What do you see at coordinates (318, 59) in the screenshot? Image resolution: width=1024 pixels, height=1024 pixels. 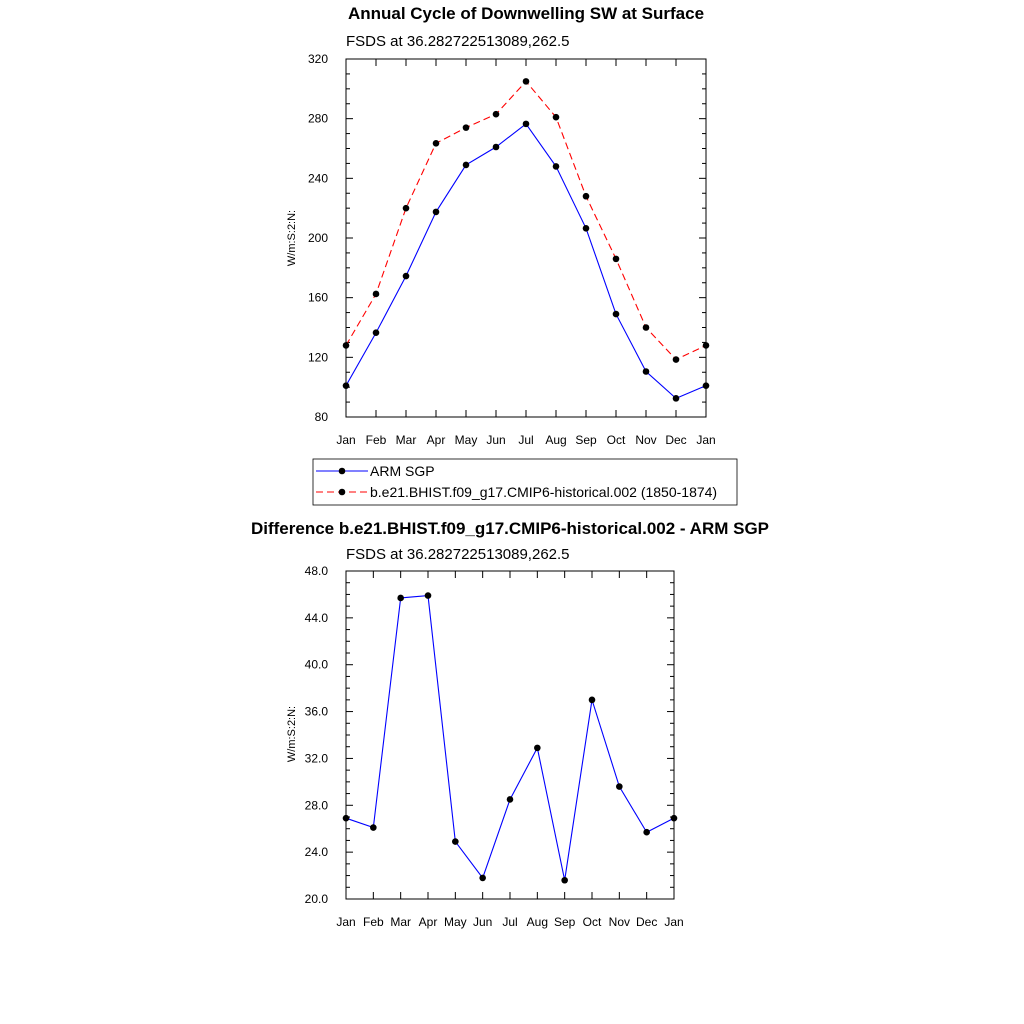 I see `y-tick-label: 320` at bounding box center [318, 59].